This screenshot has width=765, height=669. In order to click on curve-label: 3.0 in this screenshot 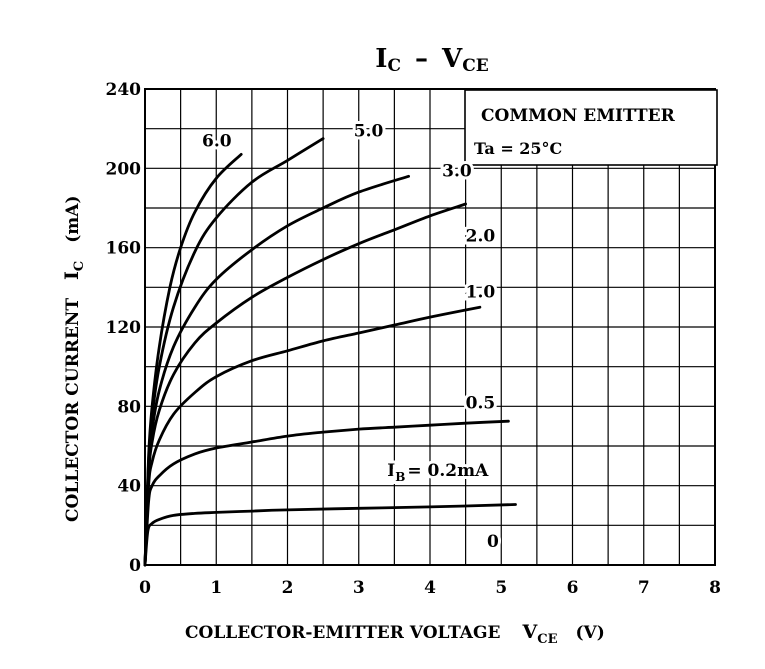, I will do `click(457, 171)`.